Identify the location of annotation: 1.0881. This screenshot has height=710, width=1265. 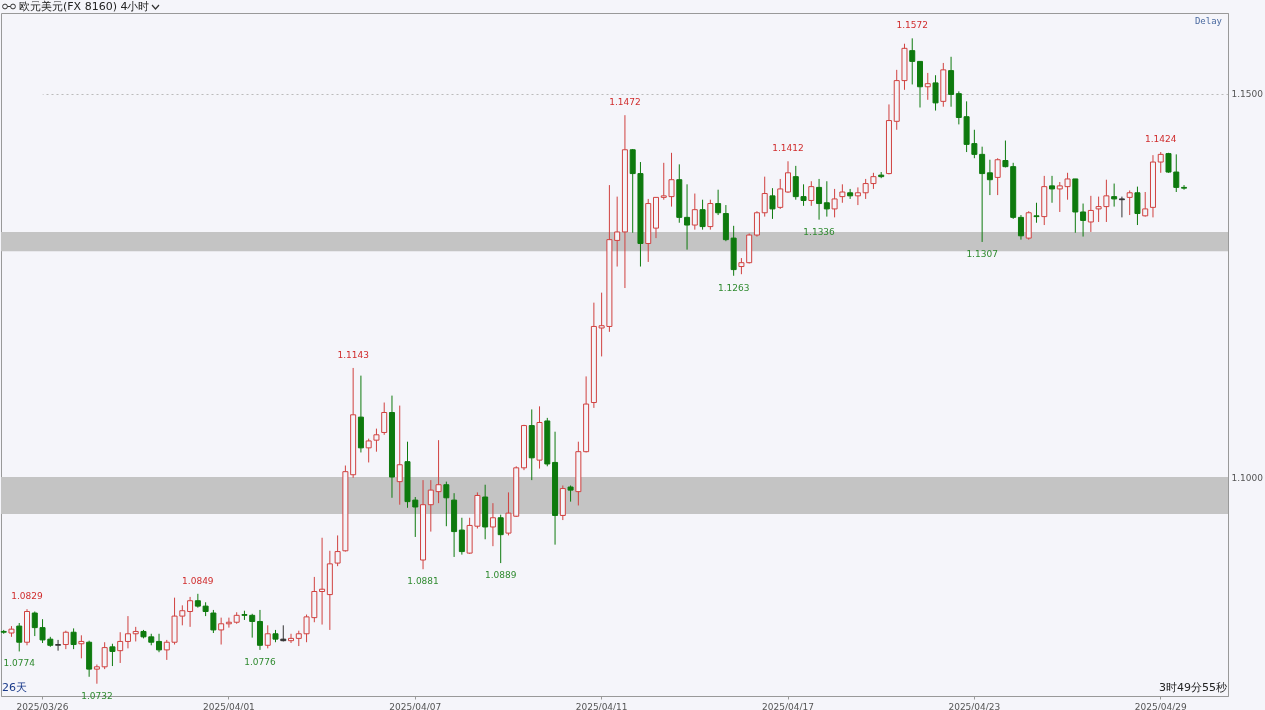
(423, 581).